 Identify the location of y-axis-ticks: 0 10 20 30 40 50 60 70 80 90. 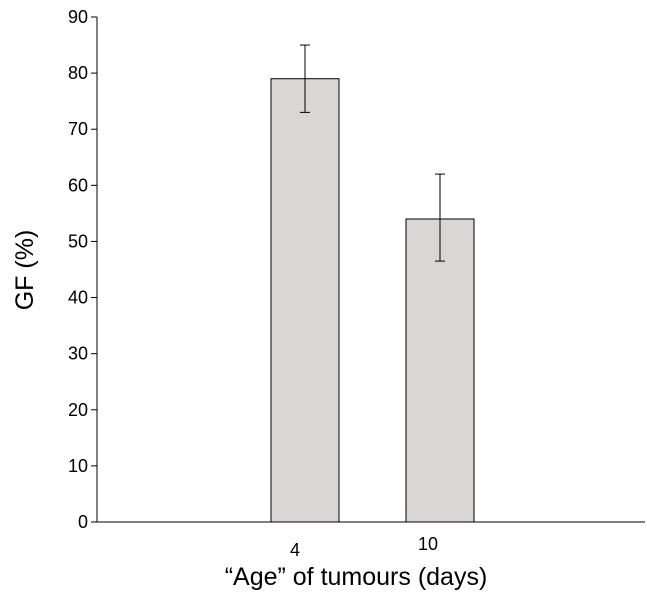
(82, 269).